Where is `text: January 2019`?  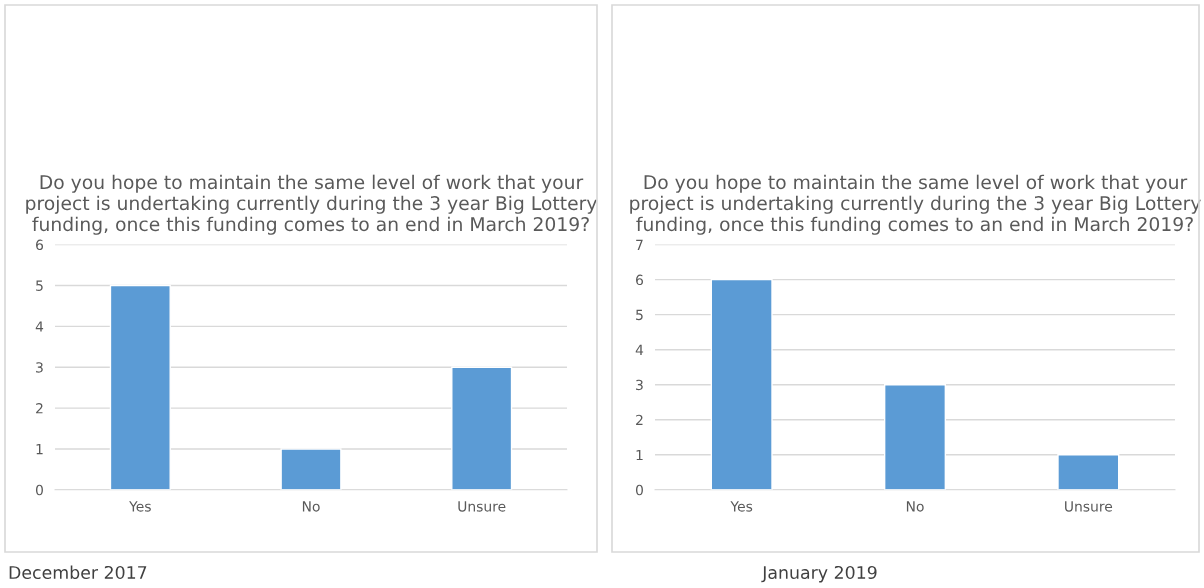
text: January 2019 is located at coordinates (819, 574).